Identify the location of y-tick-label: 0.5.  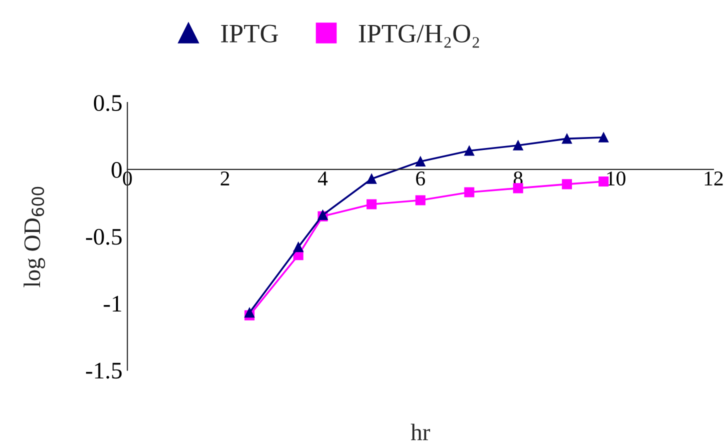
(108, 103).